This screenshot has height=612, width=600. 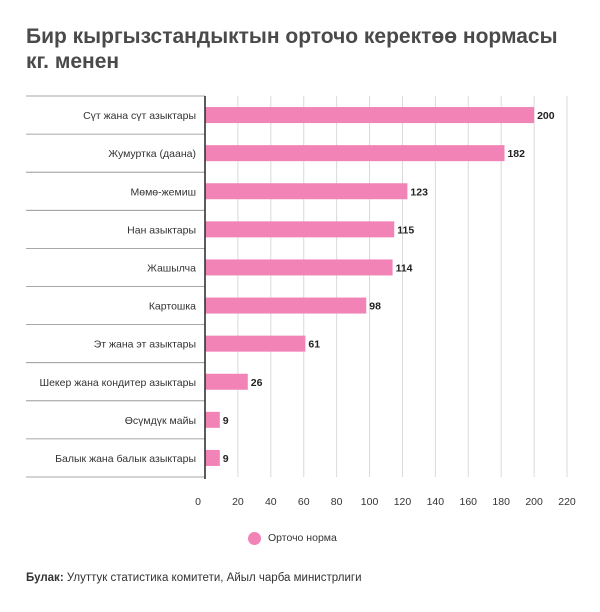 I want to click on legend-label: Орточо норма, so click(x=302, y=538).